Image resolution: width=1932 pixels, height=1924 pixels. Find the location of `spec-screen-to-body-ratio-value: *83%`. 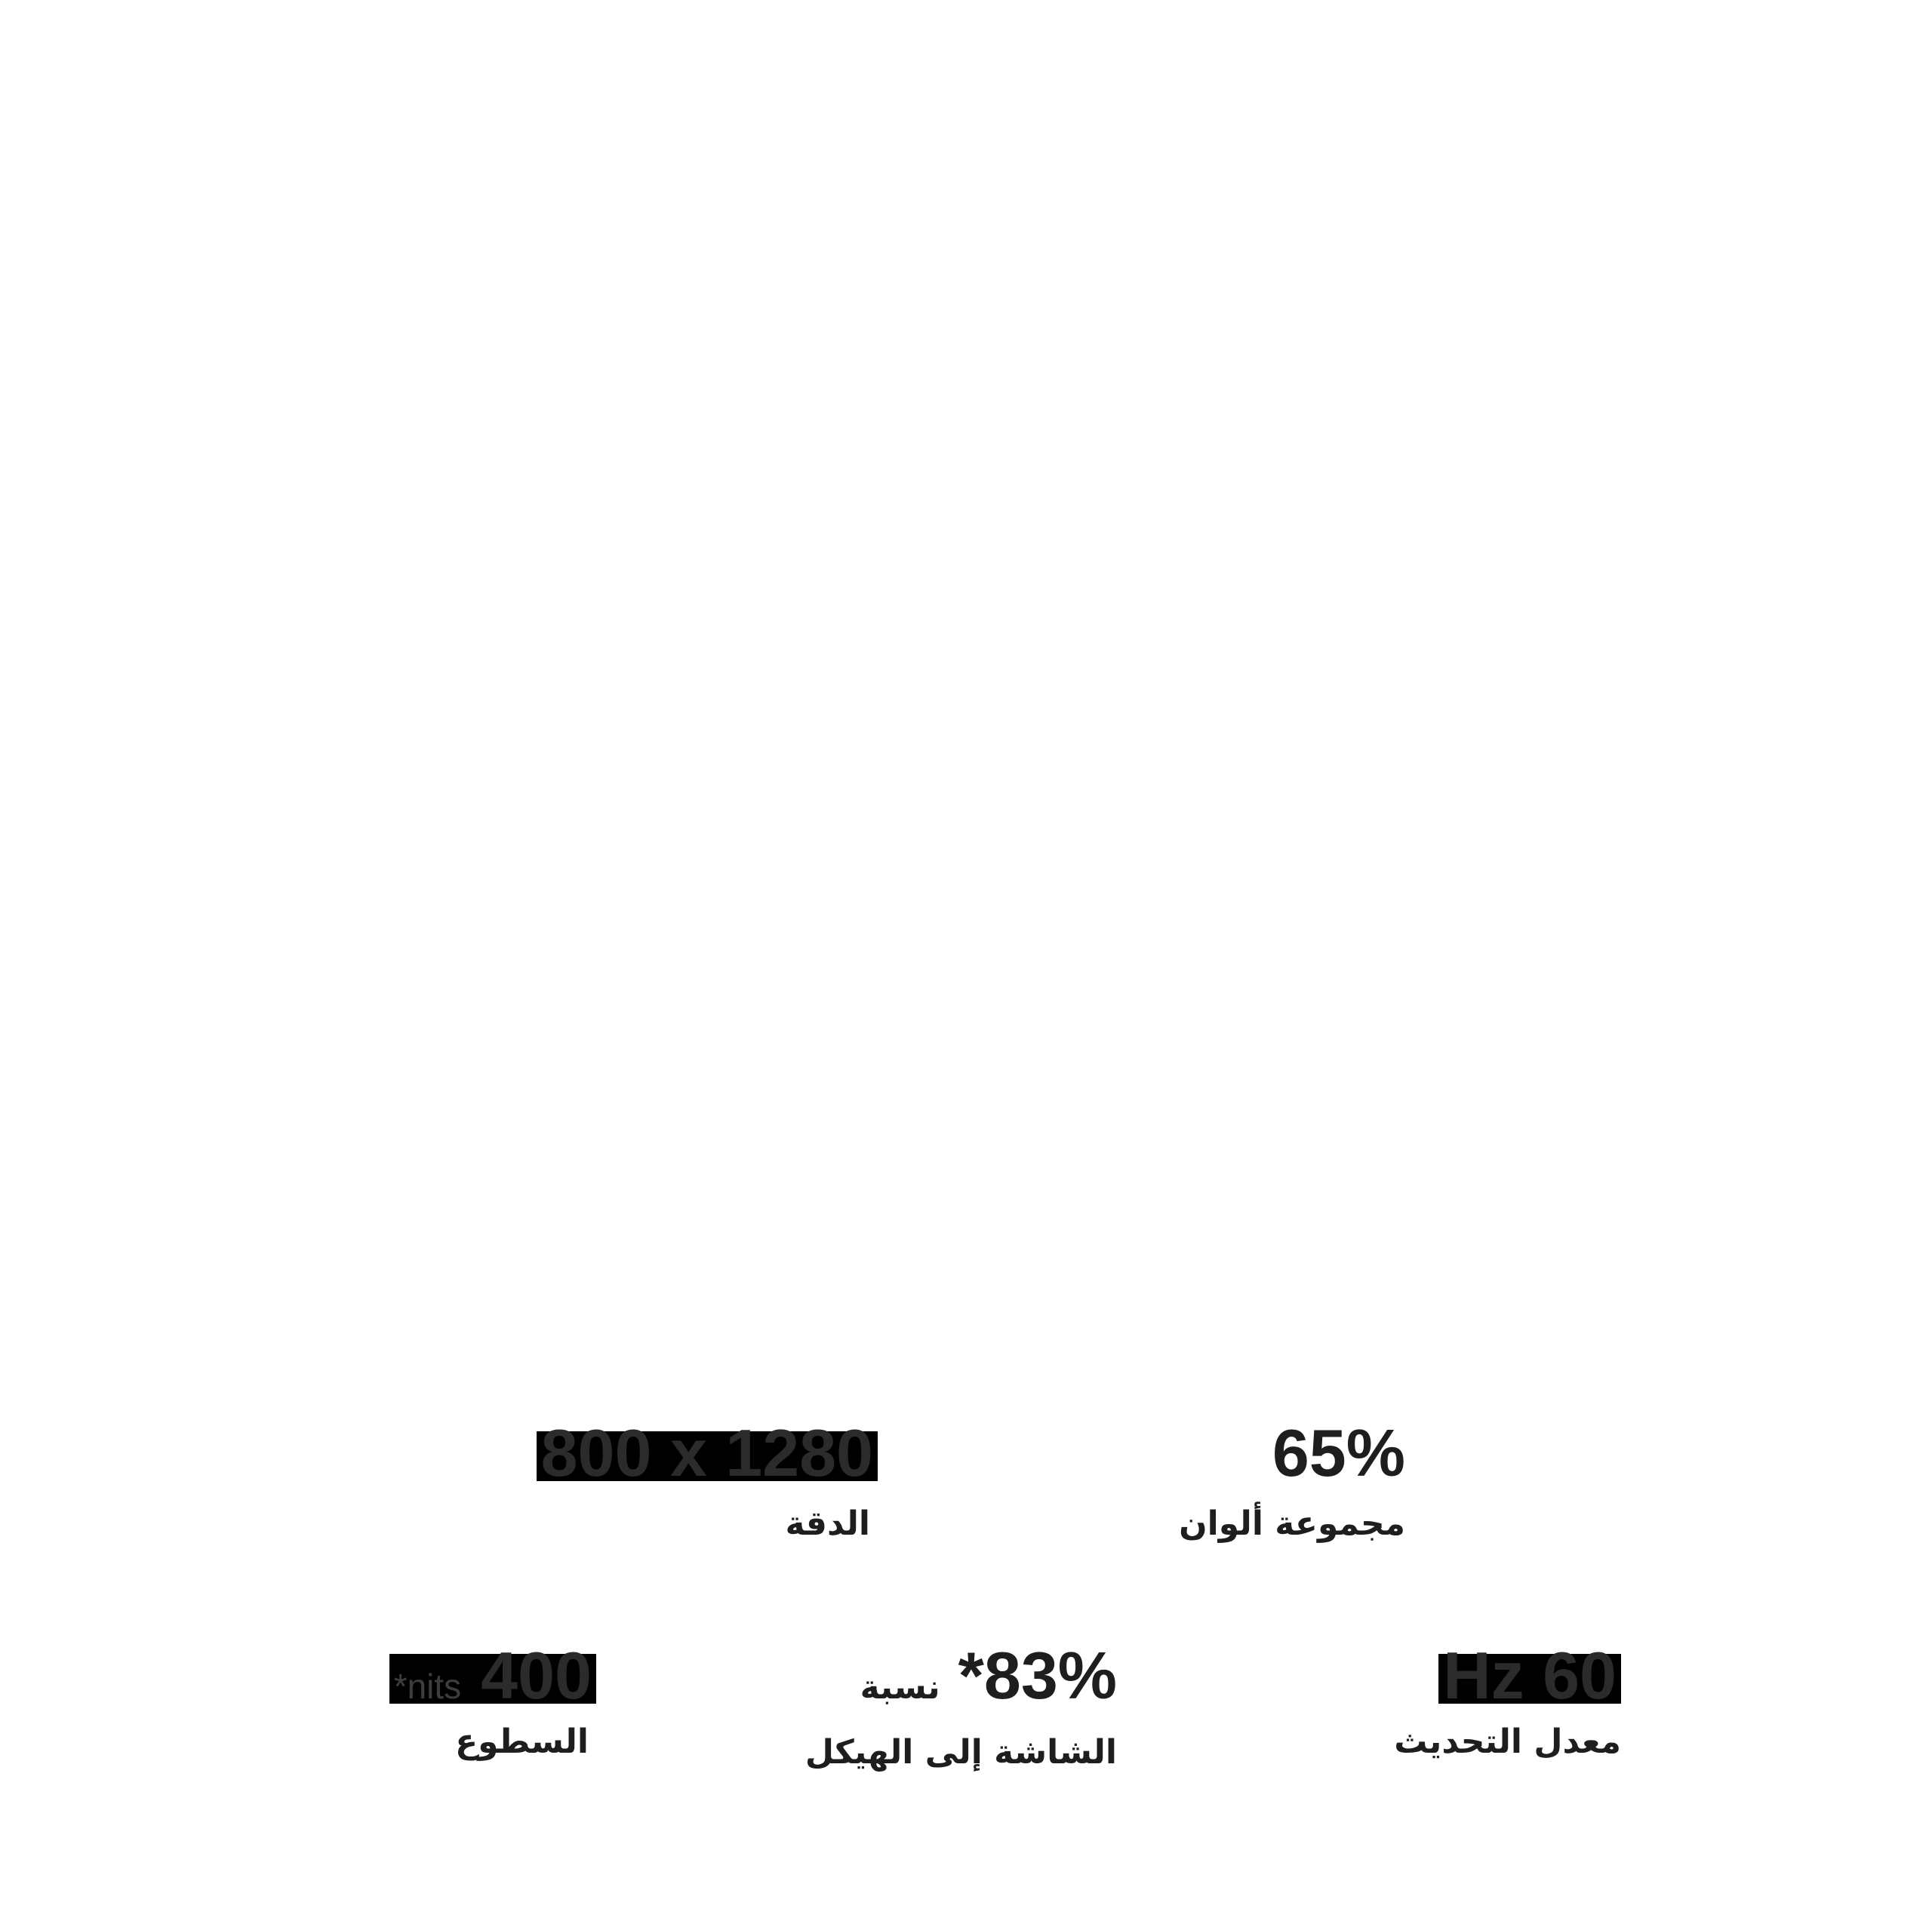

spec-screen-to-body-ratio-value: *83% is located at coordinates (1037, 1676).